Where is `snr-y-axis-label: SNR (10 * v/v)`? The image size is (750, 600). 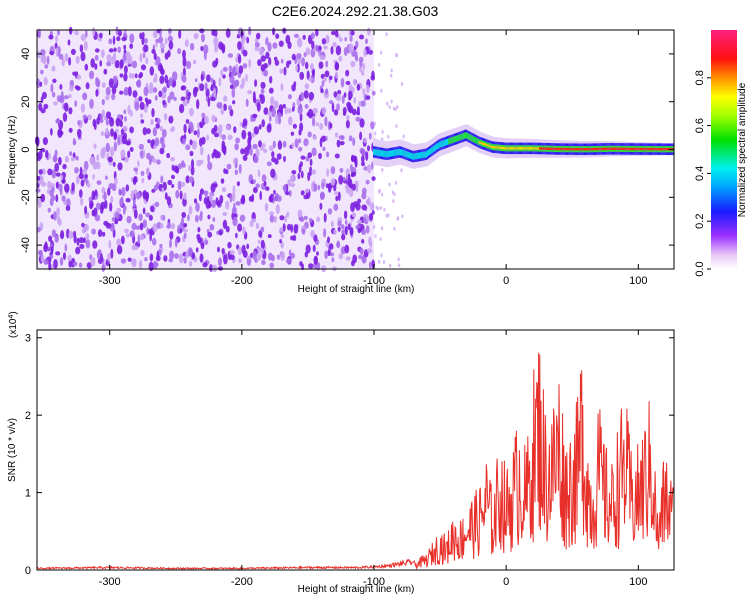
snr-y-axis-label: SNR (10 * v/v) is located at coordinates (12, 450).